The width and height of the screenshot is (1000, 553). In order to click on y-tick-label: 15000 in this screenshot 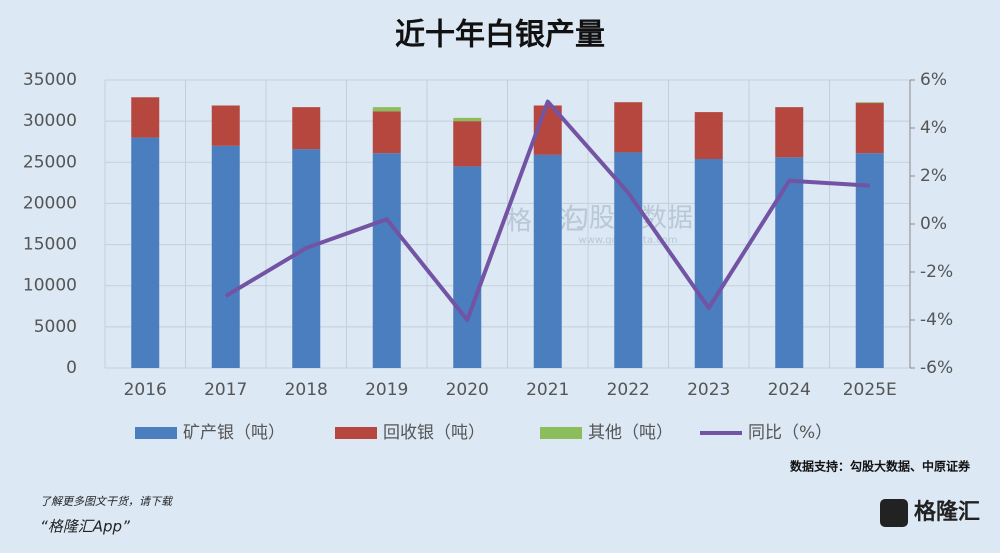, I will do `click(50, 245)`.